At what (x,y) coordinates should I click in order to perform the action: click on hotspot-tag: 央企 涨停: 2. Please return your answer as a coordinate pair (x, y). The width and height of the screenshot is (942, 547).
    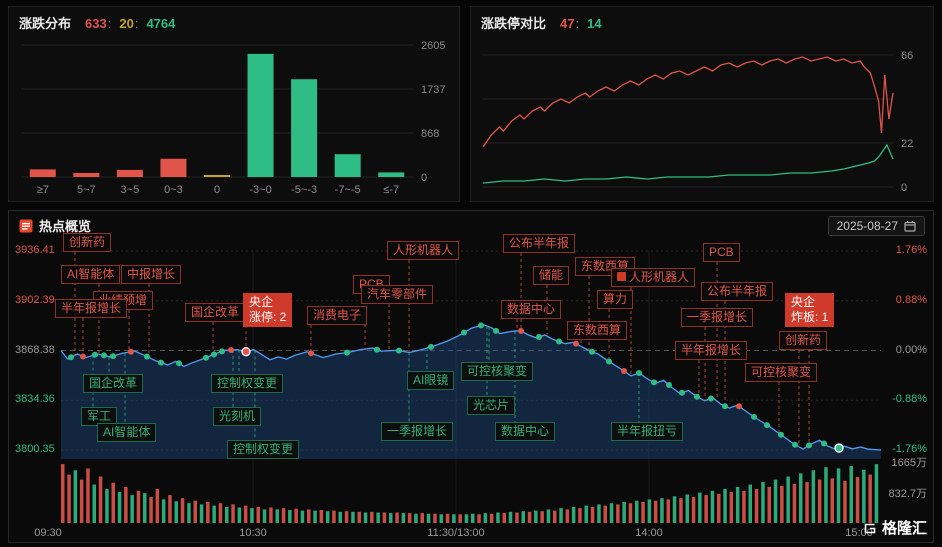
    Looking at the image, I should click on (268, 310).